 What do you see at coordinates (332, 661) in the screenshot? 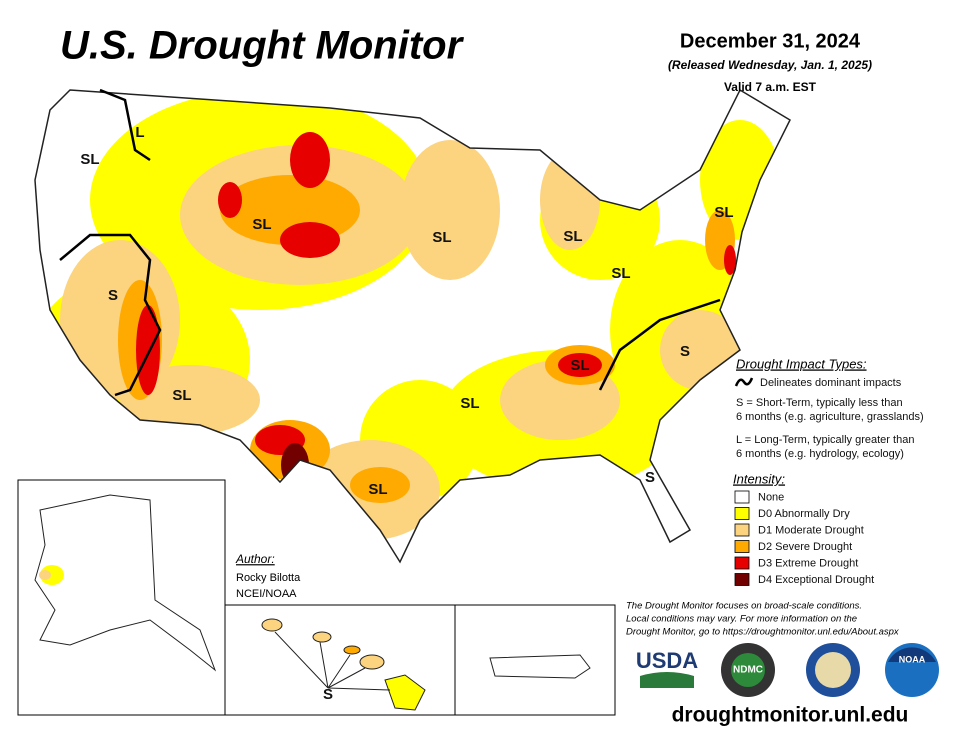
I see `pointer-line` at bounding box center [332, 661].